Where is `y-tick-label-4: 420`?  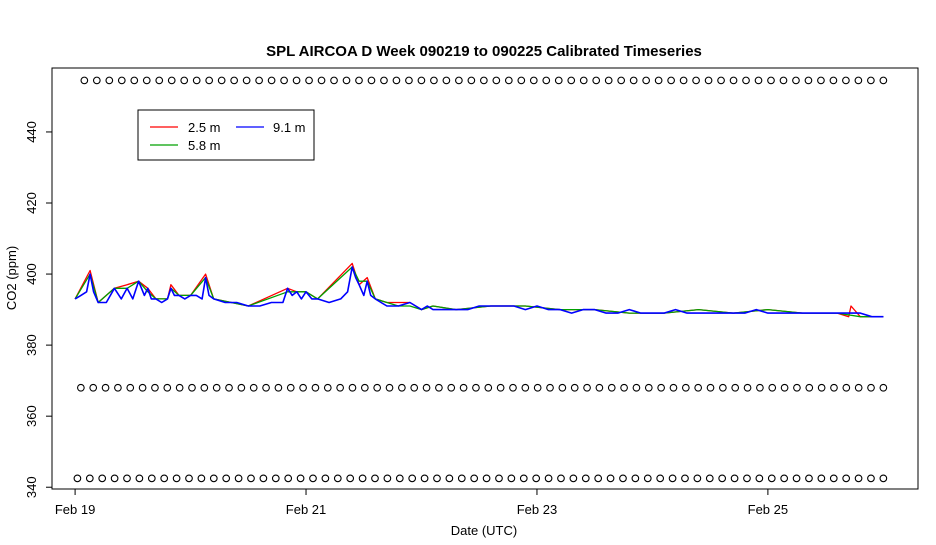
y-tick-label-4: 420 is located at coordinates (31, 203).